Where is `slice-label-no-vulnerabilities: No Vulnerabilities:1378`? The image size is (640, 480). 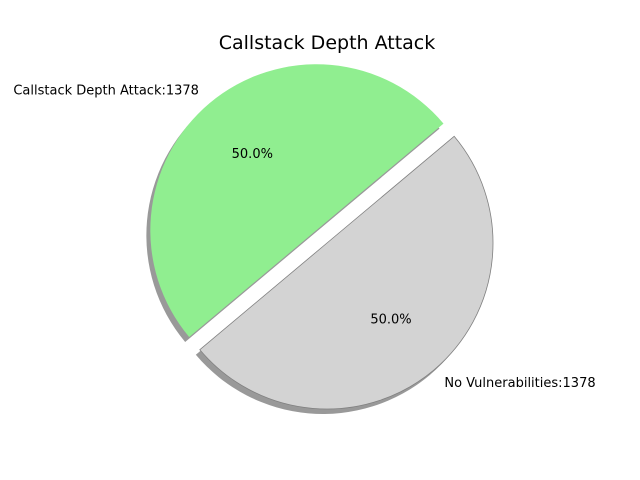
slice-label-no-vulnerabilities: No Vulnerabilities:1378 is located at coordinates (519, 383).